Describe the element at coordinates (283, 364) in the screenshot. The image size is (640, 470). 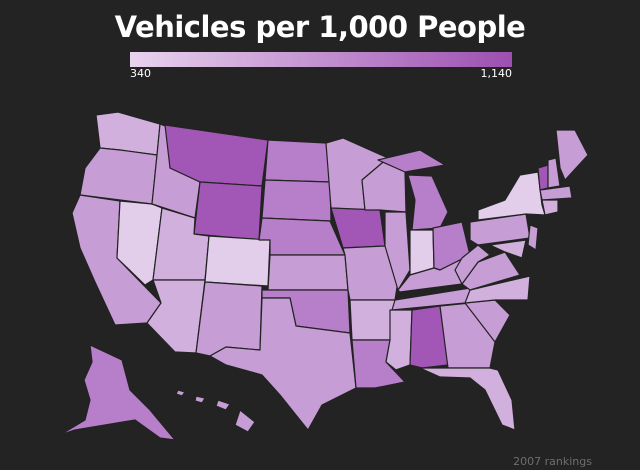
I see `state-texas` at that location.